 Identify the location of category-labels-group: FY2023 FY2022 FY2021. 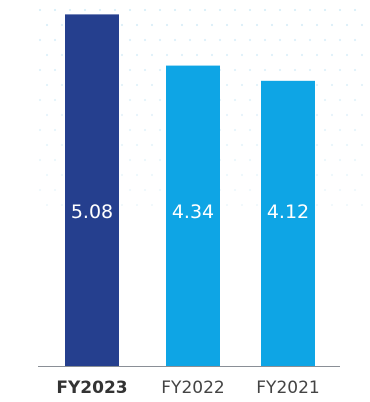
(187, 388).